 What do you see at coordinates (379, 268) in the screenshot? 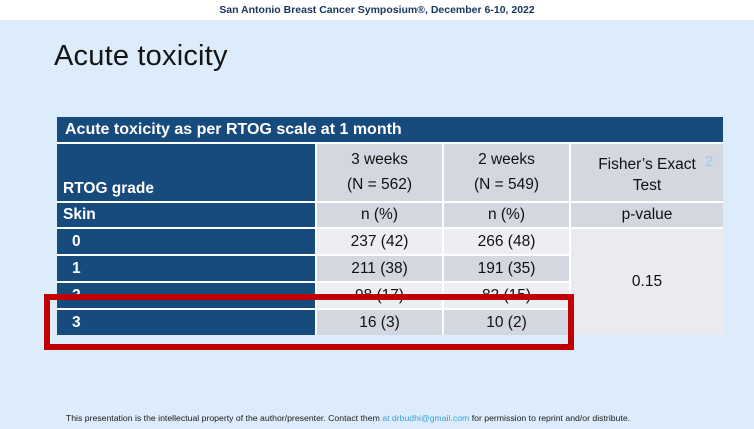
I see `row-grade-1-3w: 211 (38)` at bounding box center [379, 268].